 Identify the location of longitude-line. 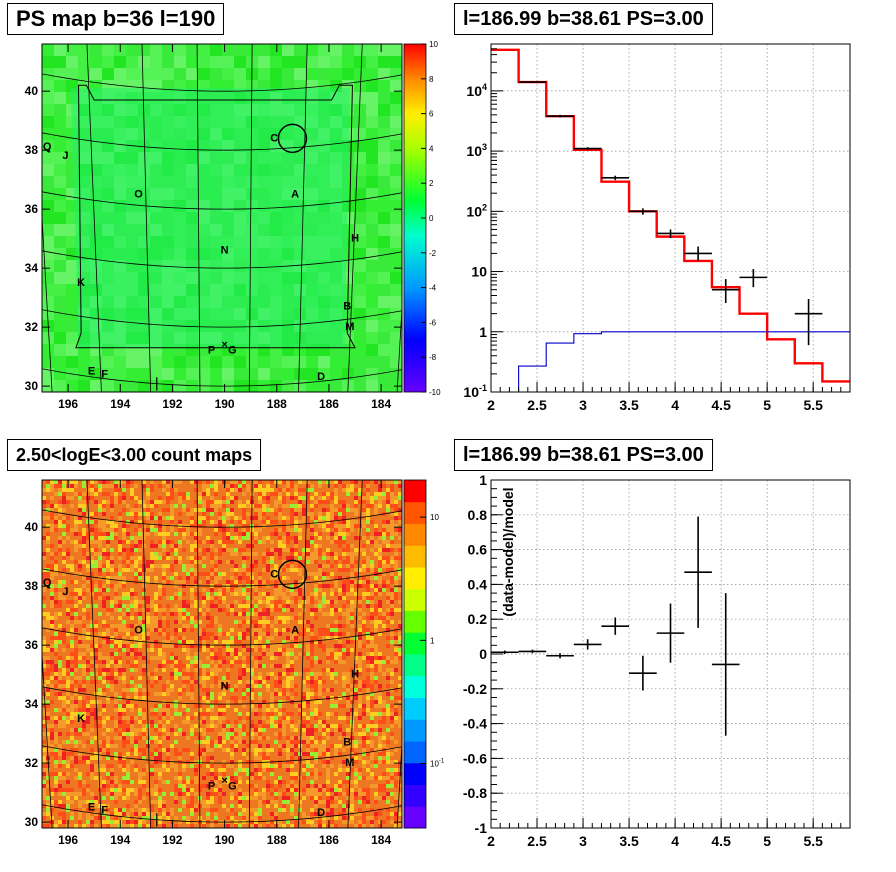
(47, 301).